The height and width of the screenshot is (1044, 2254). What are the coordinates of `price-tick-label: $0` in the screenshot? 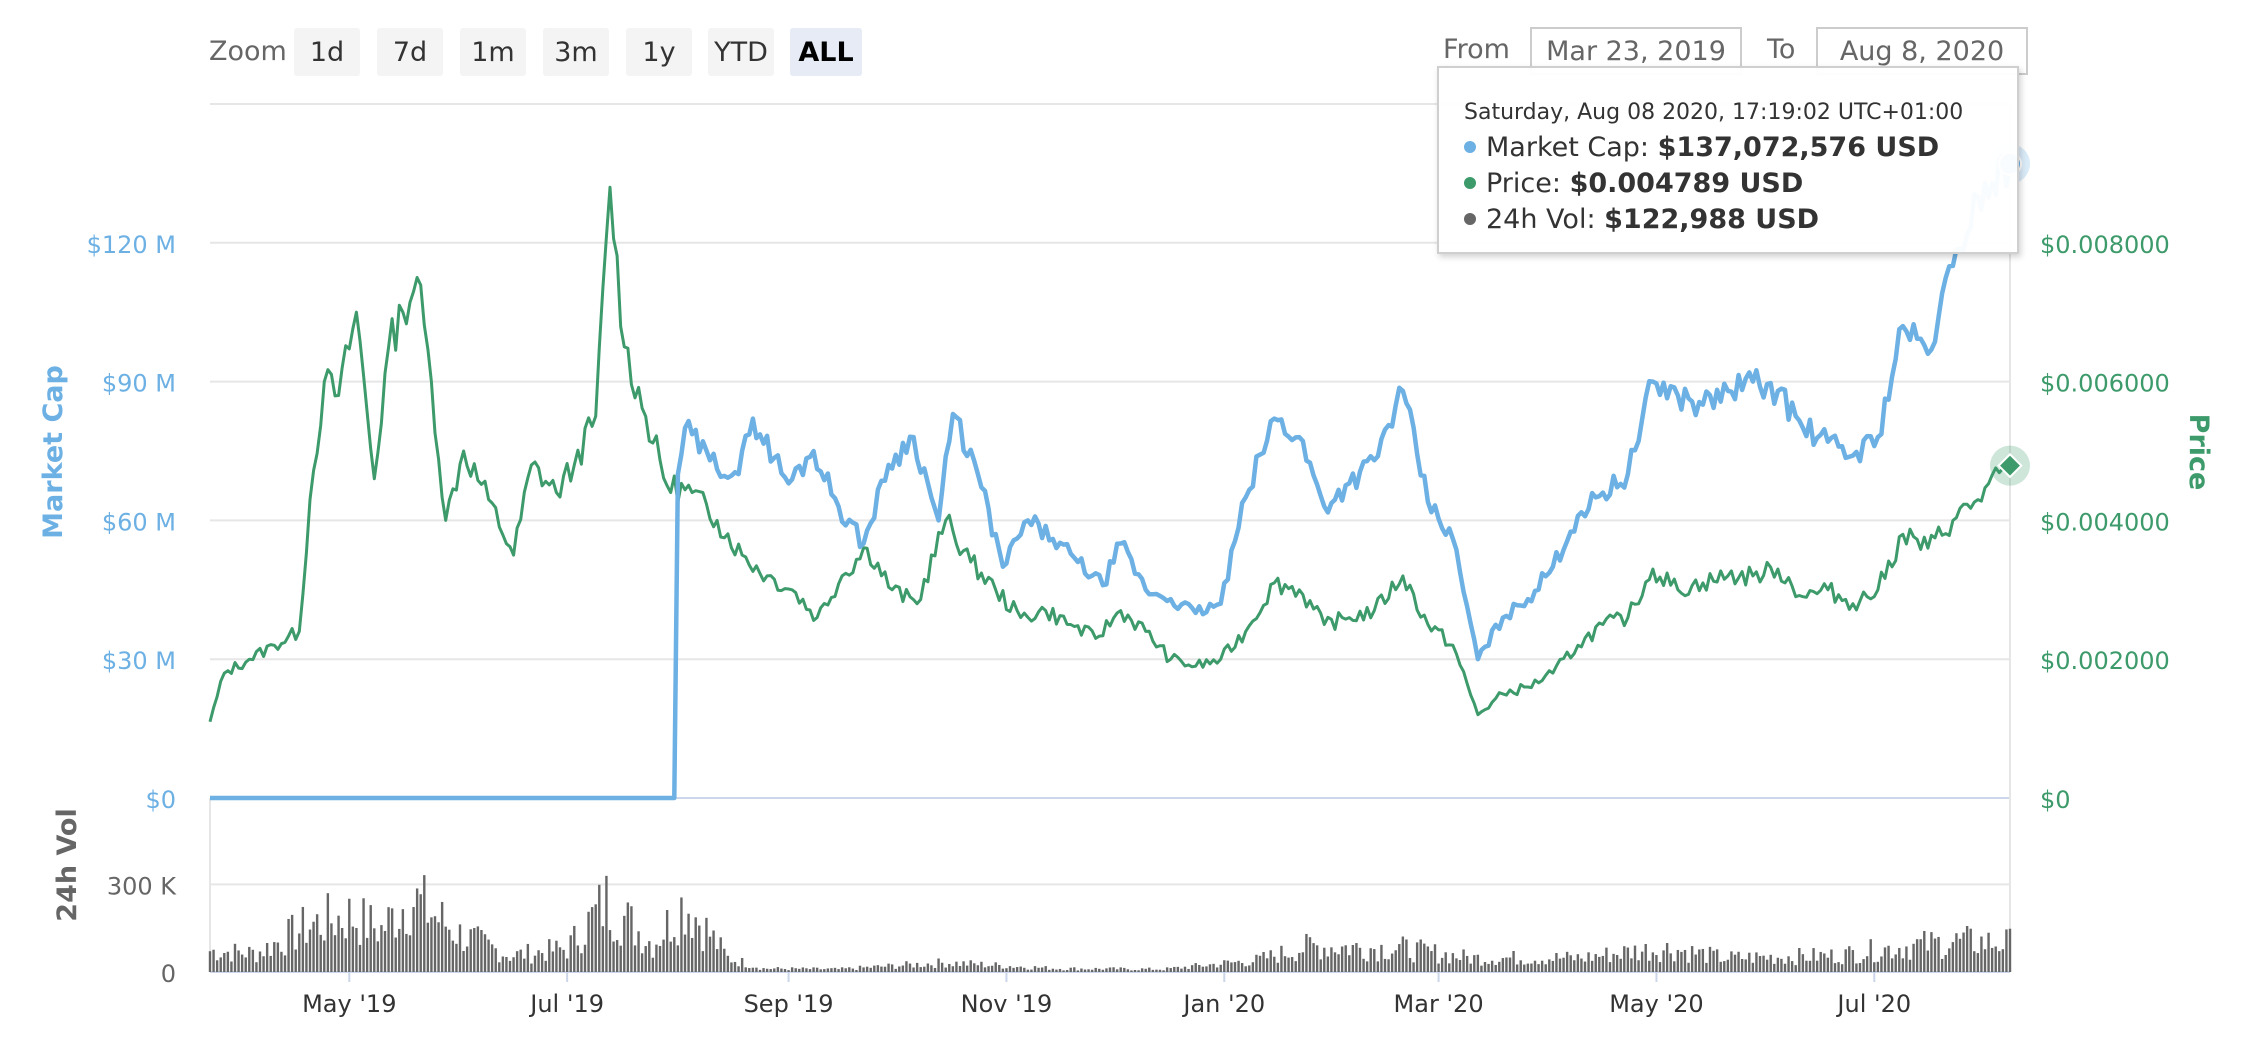 It's located at (2055, 800).